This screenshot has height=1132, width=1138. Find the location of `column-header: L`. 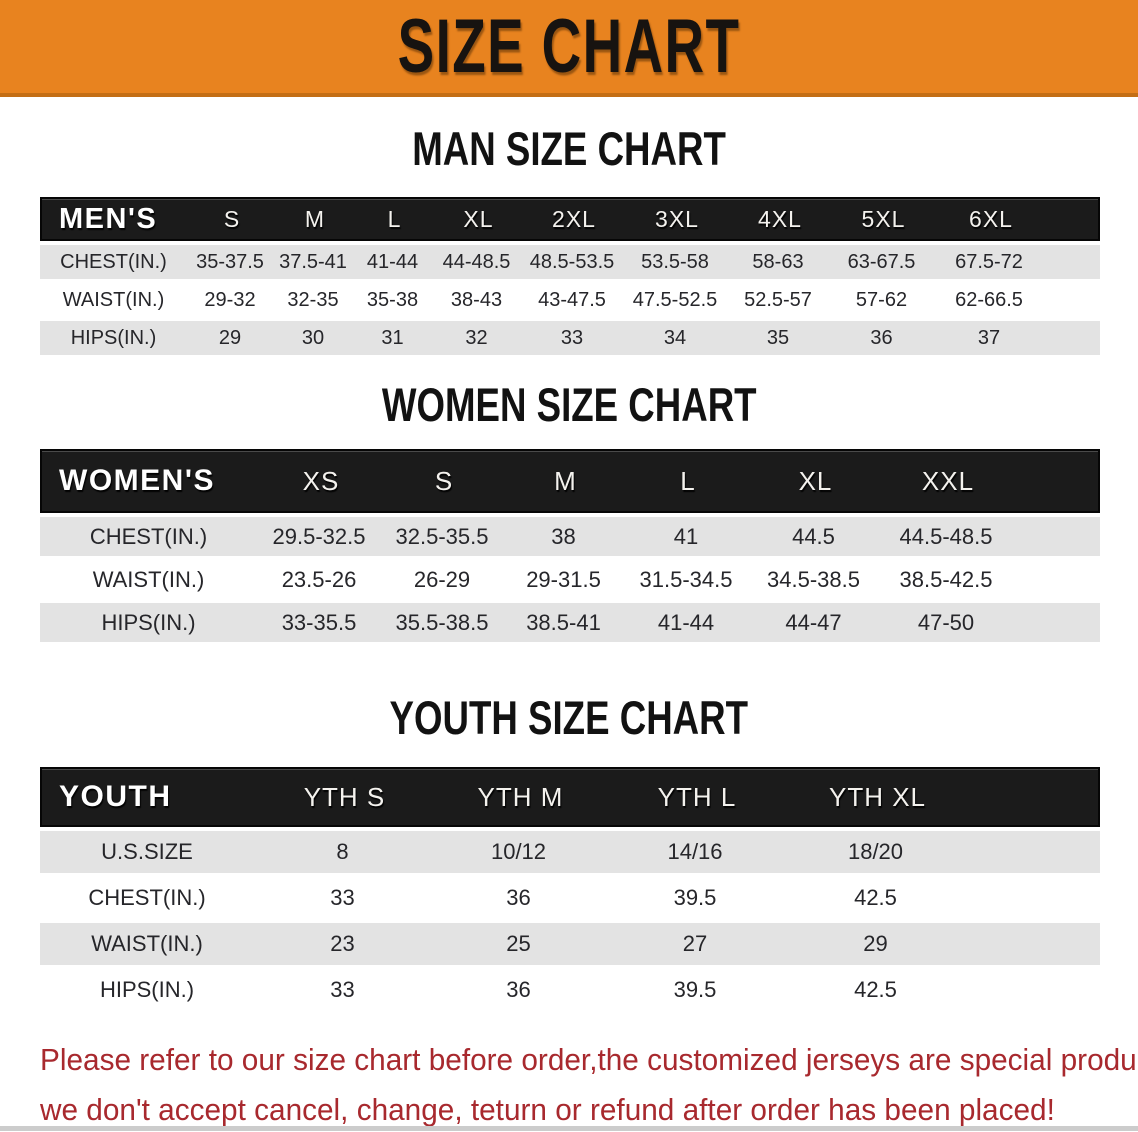

column-header: L is located at coordinates (394, 218).